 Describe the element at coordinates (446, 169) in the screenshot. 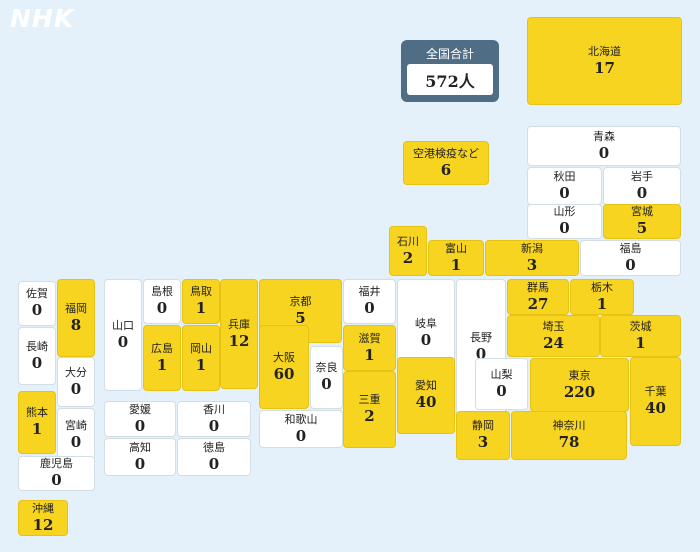

I see `prefecture-count: 6` at that location.